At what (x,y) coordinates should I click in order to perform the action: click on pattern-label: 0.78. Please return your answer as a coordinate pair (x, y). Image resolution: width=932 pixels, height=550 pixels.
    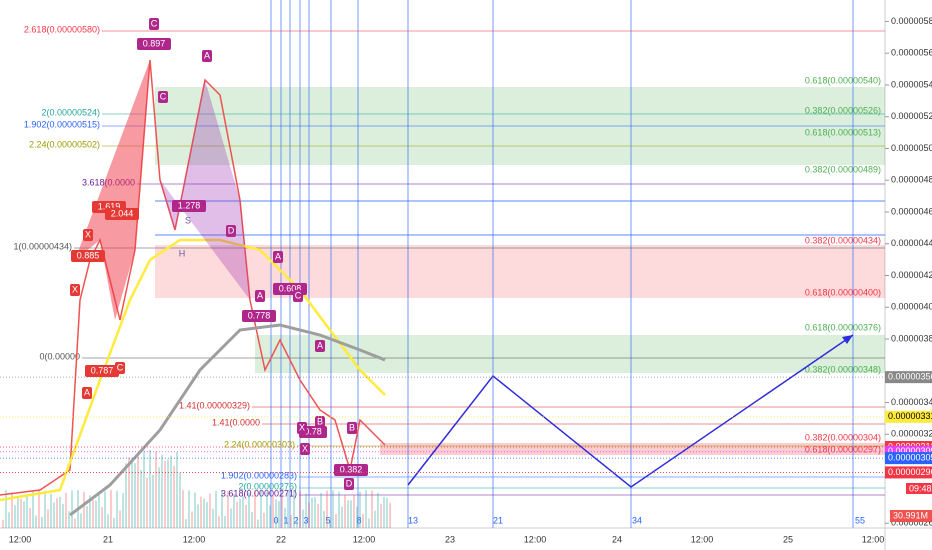
    Looking at the image, I should click on (313, 431).